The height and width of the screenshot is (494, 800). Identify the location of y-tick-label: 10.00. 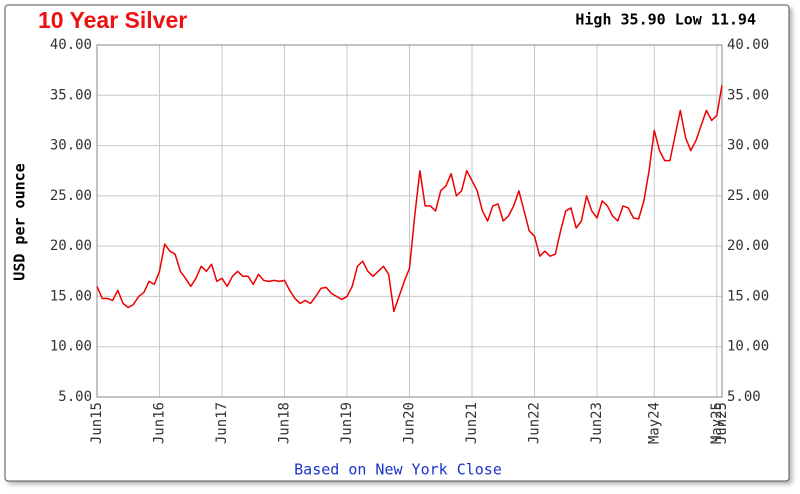
(71, 347).